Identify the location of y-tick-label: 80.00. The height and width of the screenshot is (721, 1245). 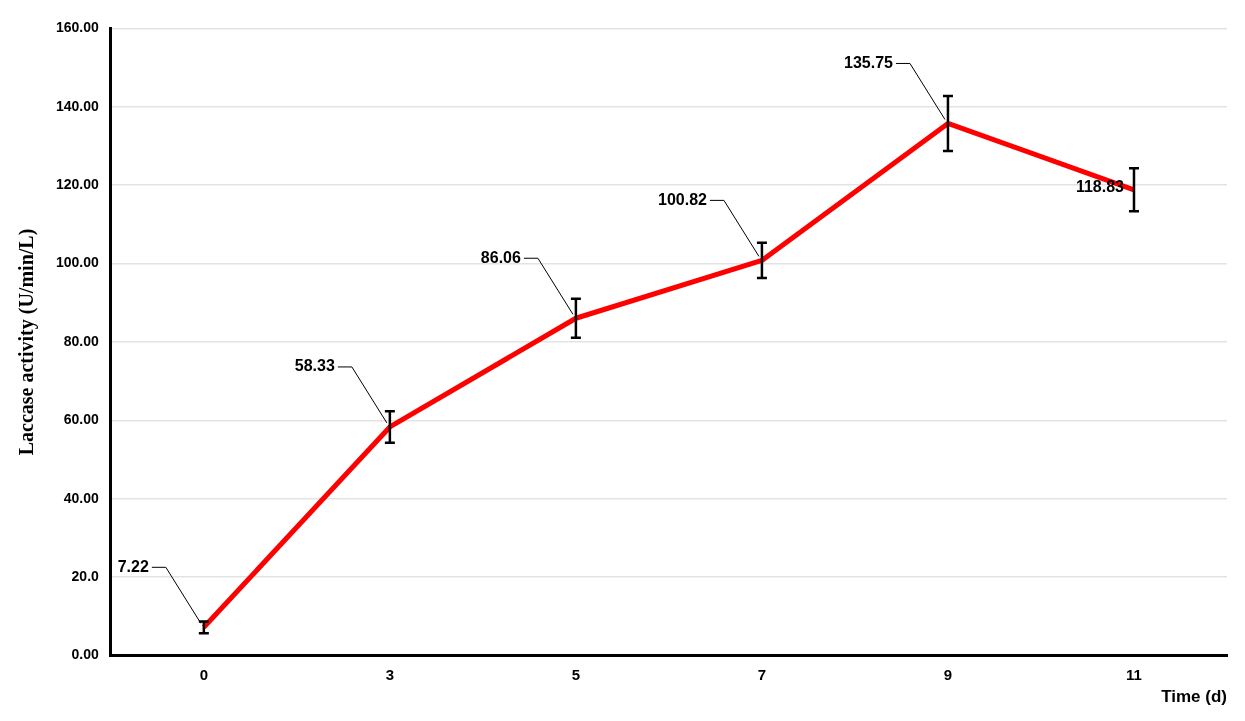
(81, 340).